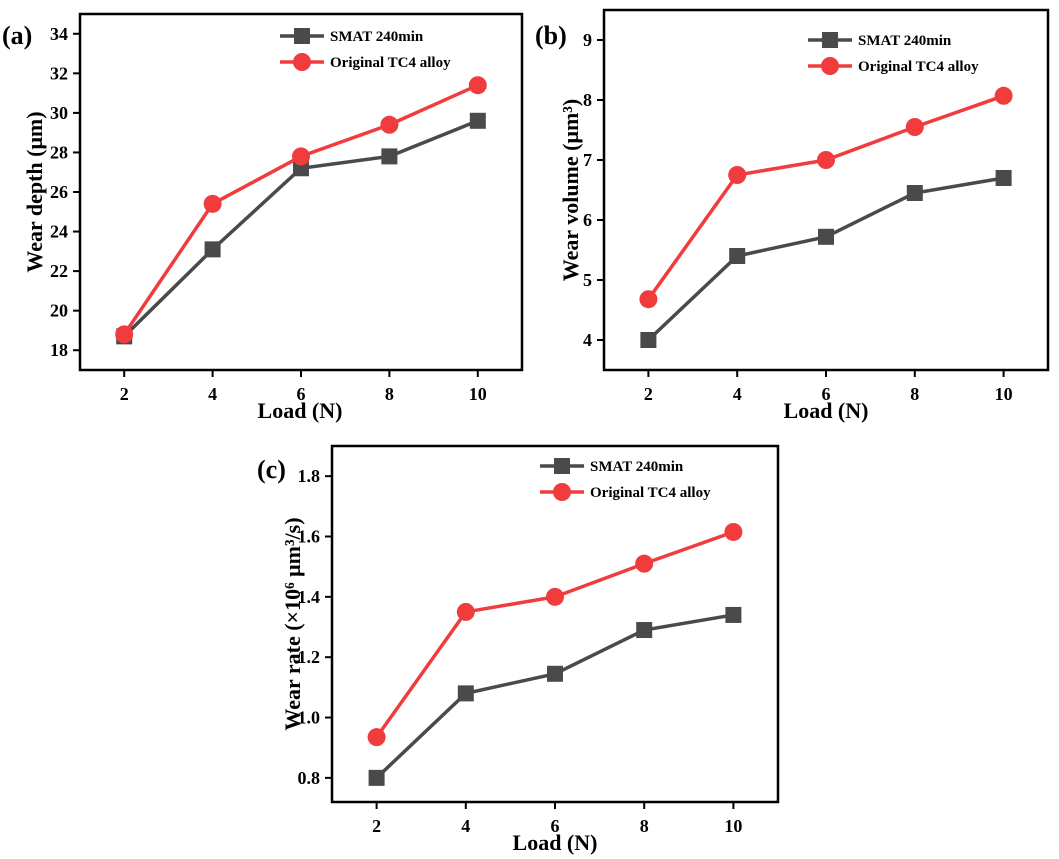  I want to click on y-tick-label: 9, so click(587, 40).